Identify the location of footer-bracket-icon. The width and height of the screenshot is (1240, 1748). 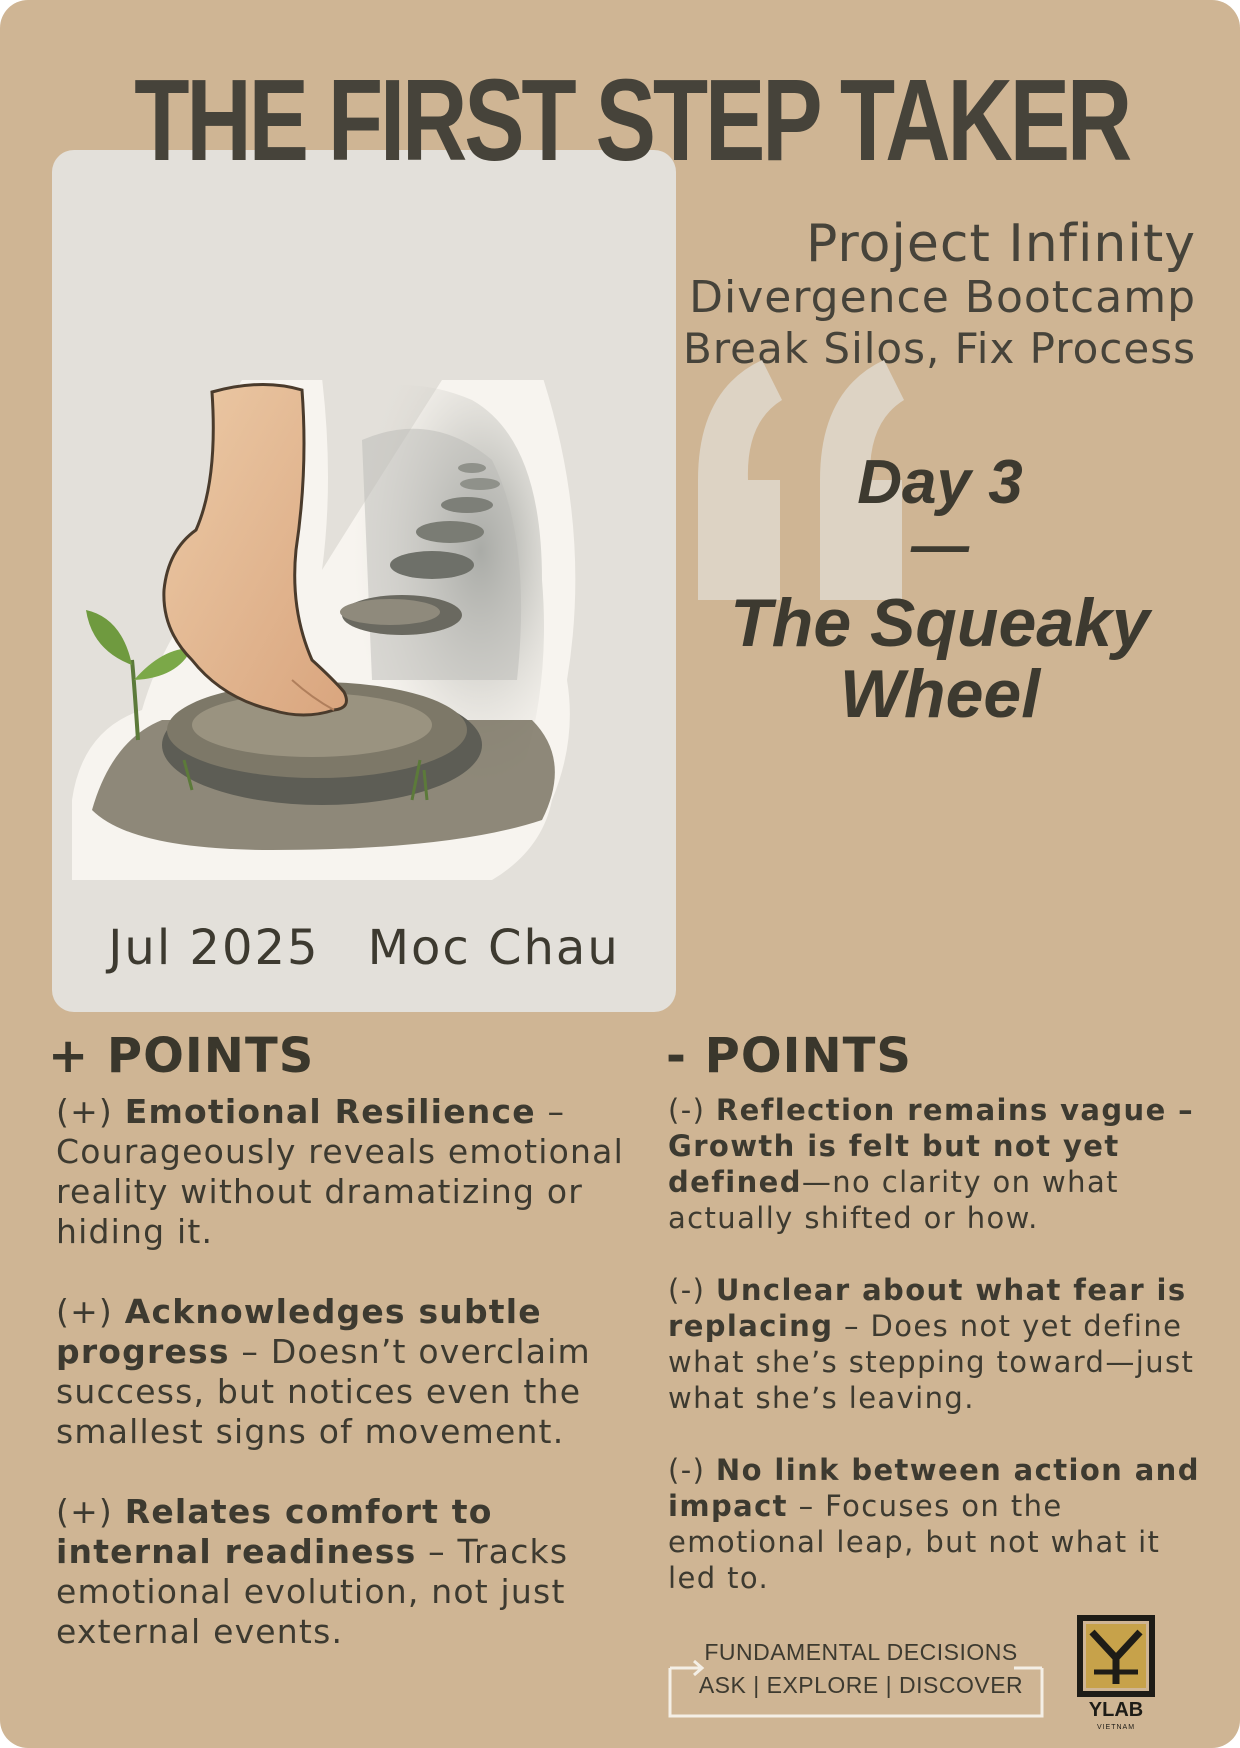
(856, 1688).